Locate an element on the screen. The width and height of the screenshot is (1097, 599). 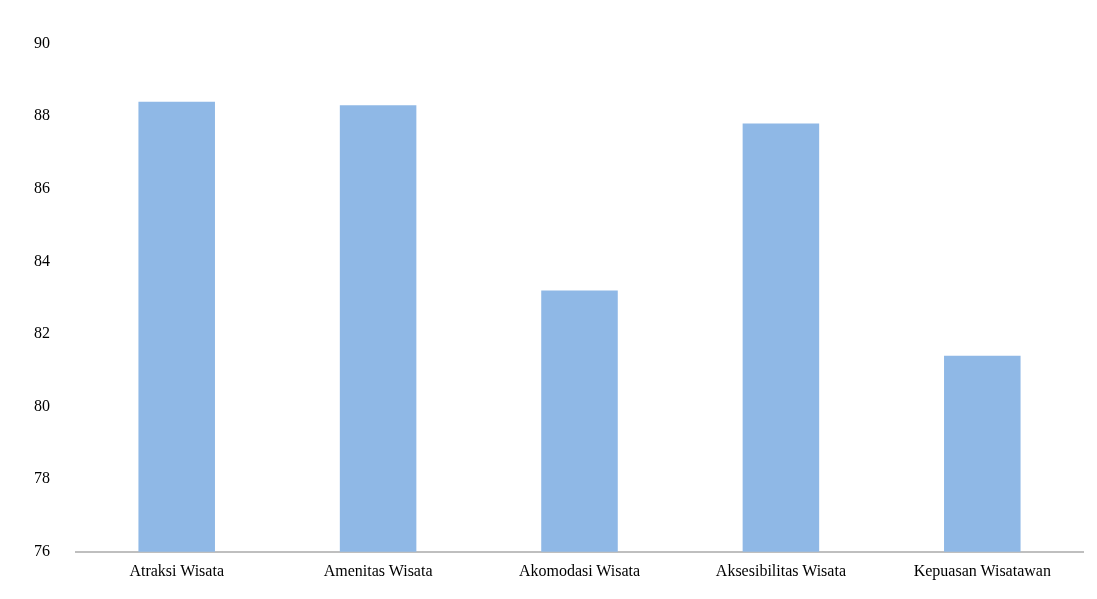
x-tick-label: Atraksi Wisata is located at coordinates (176, 570).